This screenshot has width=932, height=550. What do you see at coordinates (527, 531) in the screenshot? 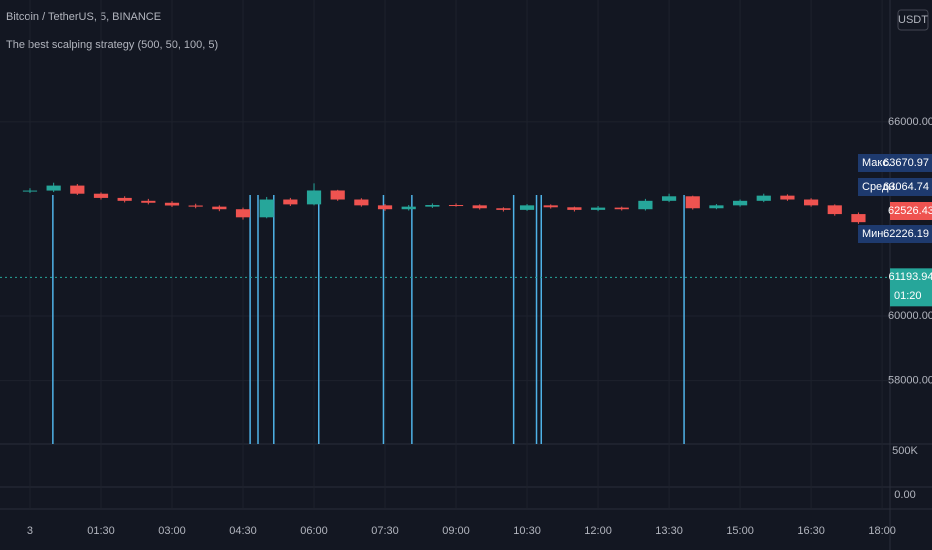
I see `x-tick-label: 10:30` at bounding box center [527, 531].